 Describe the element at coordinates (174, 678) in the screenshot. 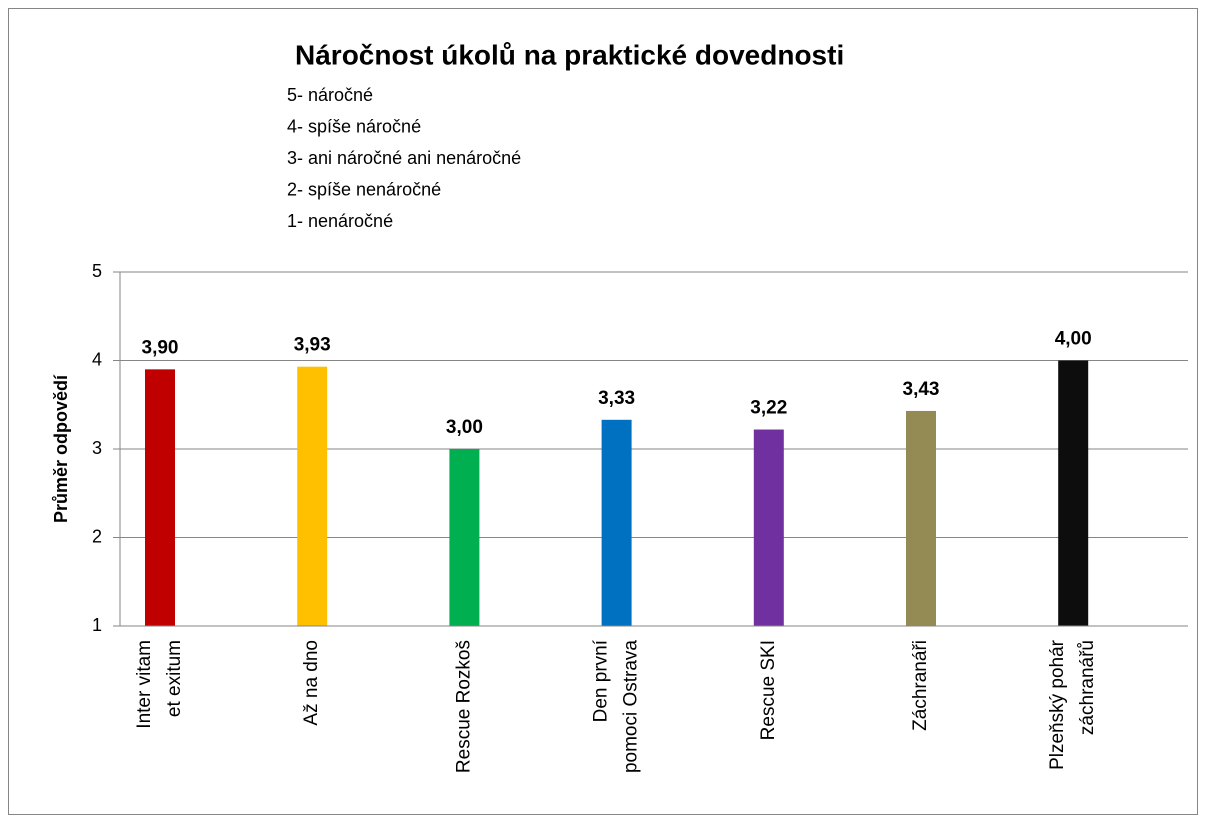

I see `x-tick-label: et exitum` at that location.